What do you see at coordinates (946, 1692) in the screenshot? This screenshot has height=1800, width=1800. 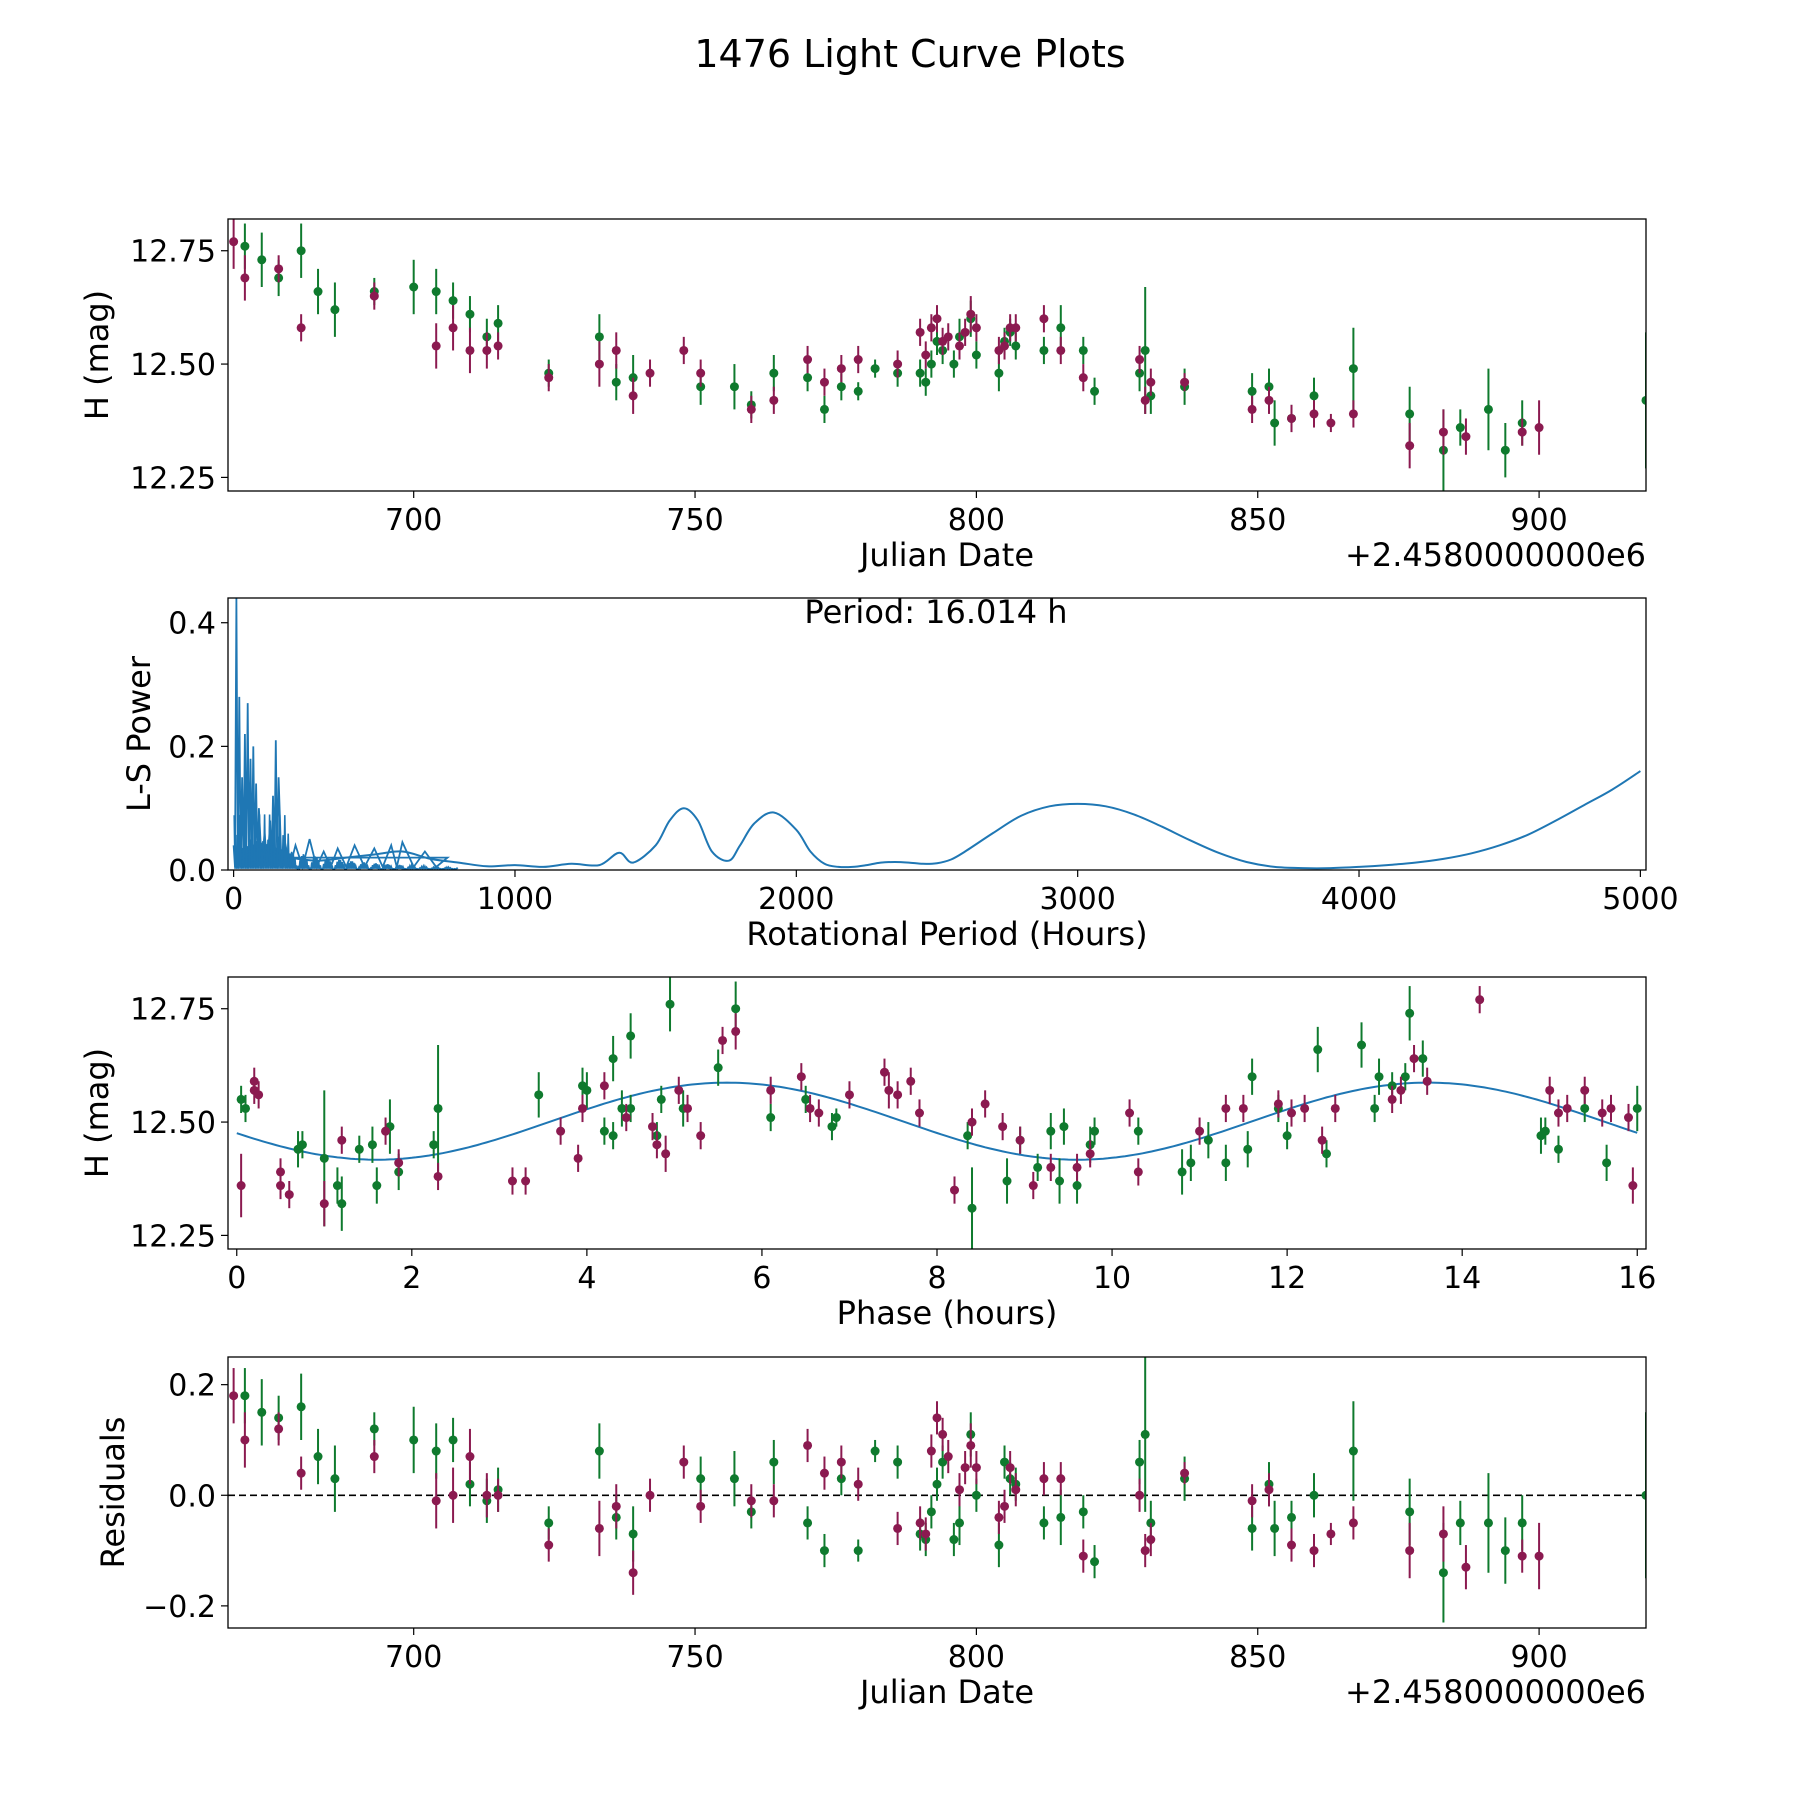 I see `x-axis-label: Julian Date` at bounding box center [946, 1692].